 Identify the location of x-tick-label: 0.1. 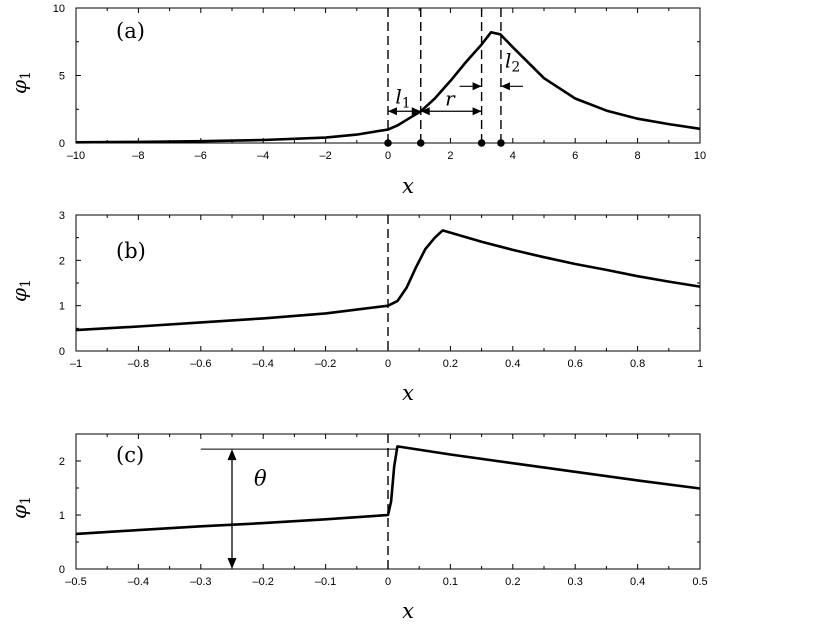
(450, 582).